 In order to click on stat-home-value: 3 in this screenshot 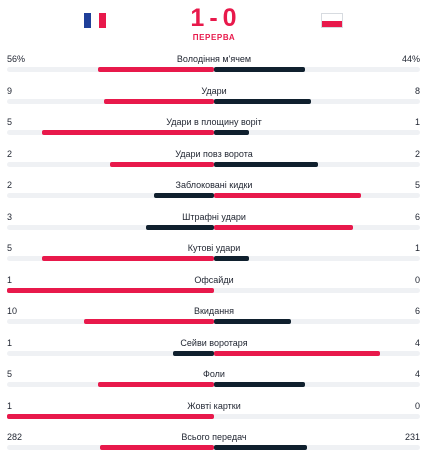, I will do `click(10, 216)`.